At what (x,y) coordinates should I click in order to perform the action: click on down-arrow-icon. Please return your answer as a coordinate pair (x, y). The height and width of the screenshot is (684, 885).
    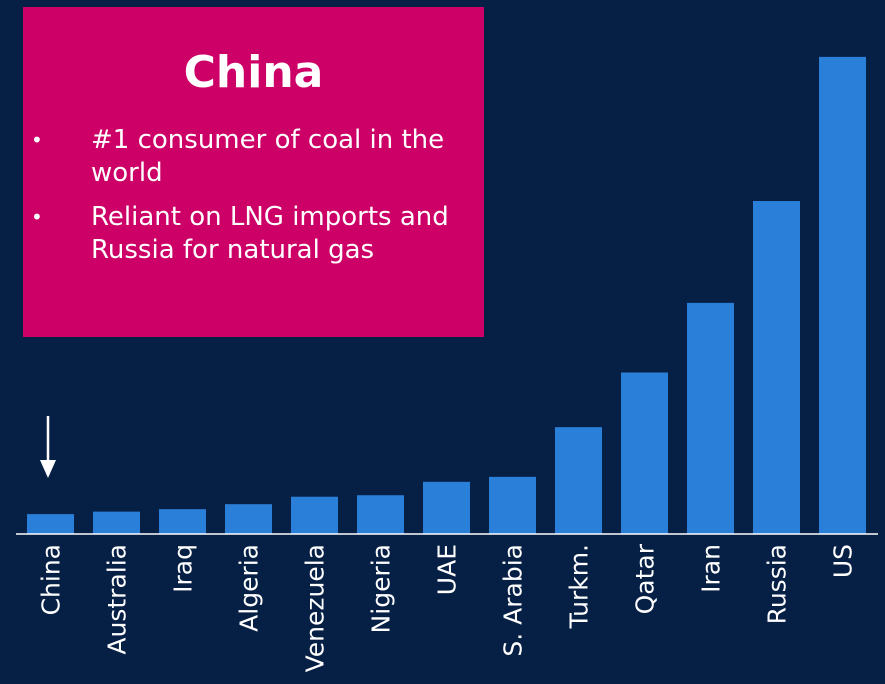
    Looking at the image, I should click on (48, 447).